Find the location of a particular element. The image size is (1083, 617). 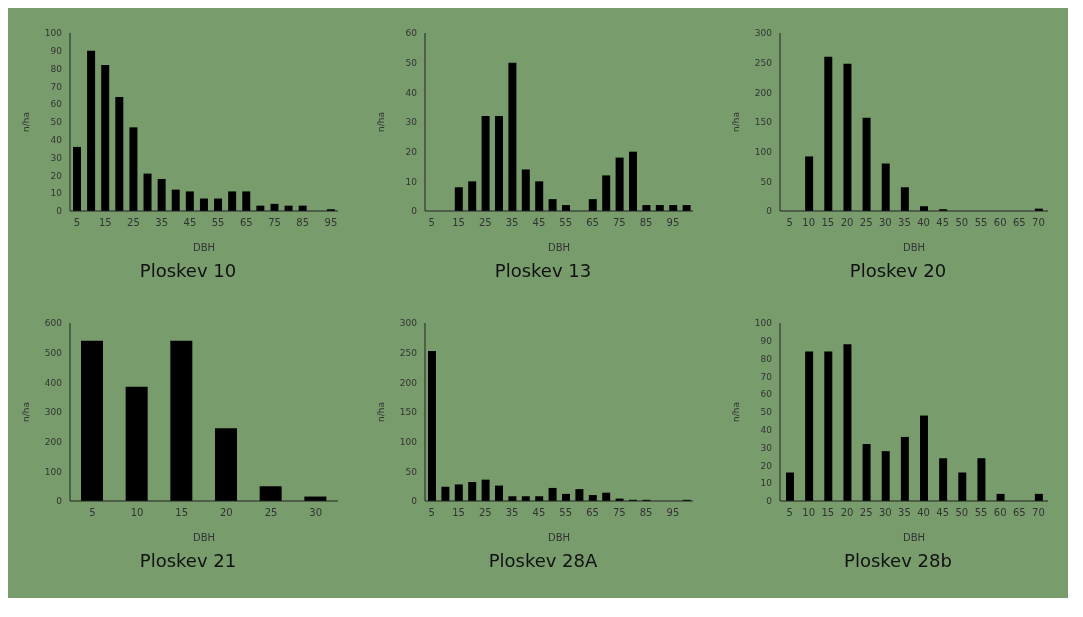

y-tick-label: 400 is located at coordinates (53, 382).